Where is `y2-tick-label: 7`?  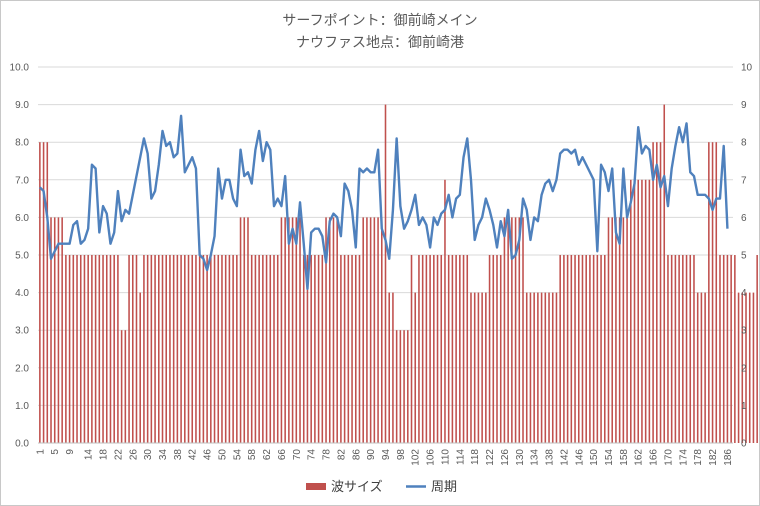
y2-tick-label: 7 is located at coordinates (744, 180).